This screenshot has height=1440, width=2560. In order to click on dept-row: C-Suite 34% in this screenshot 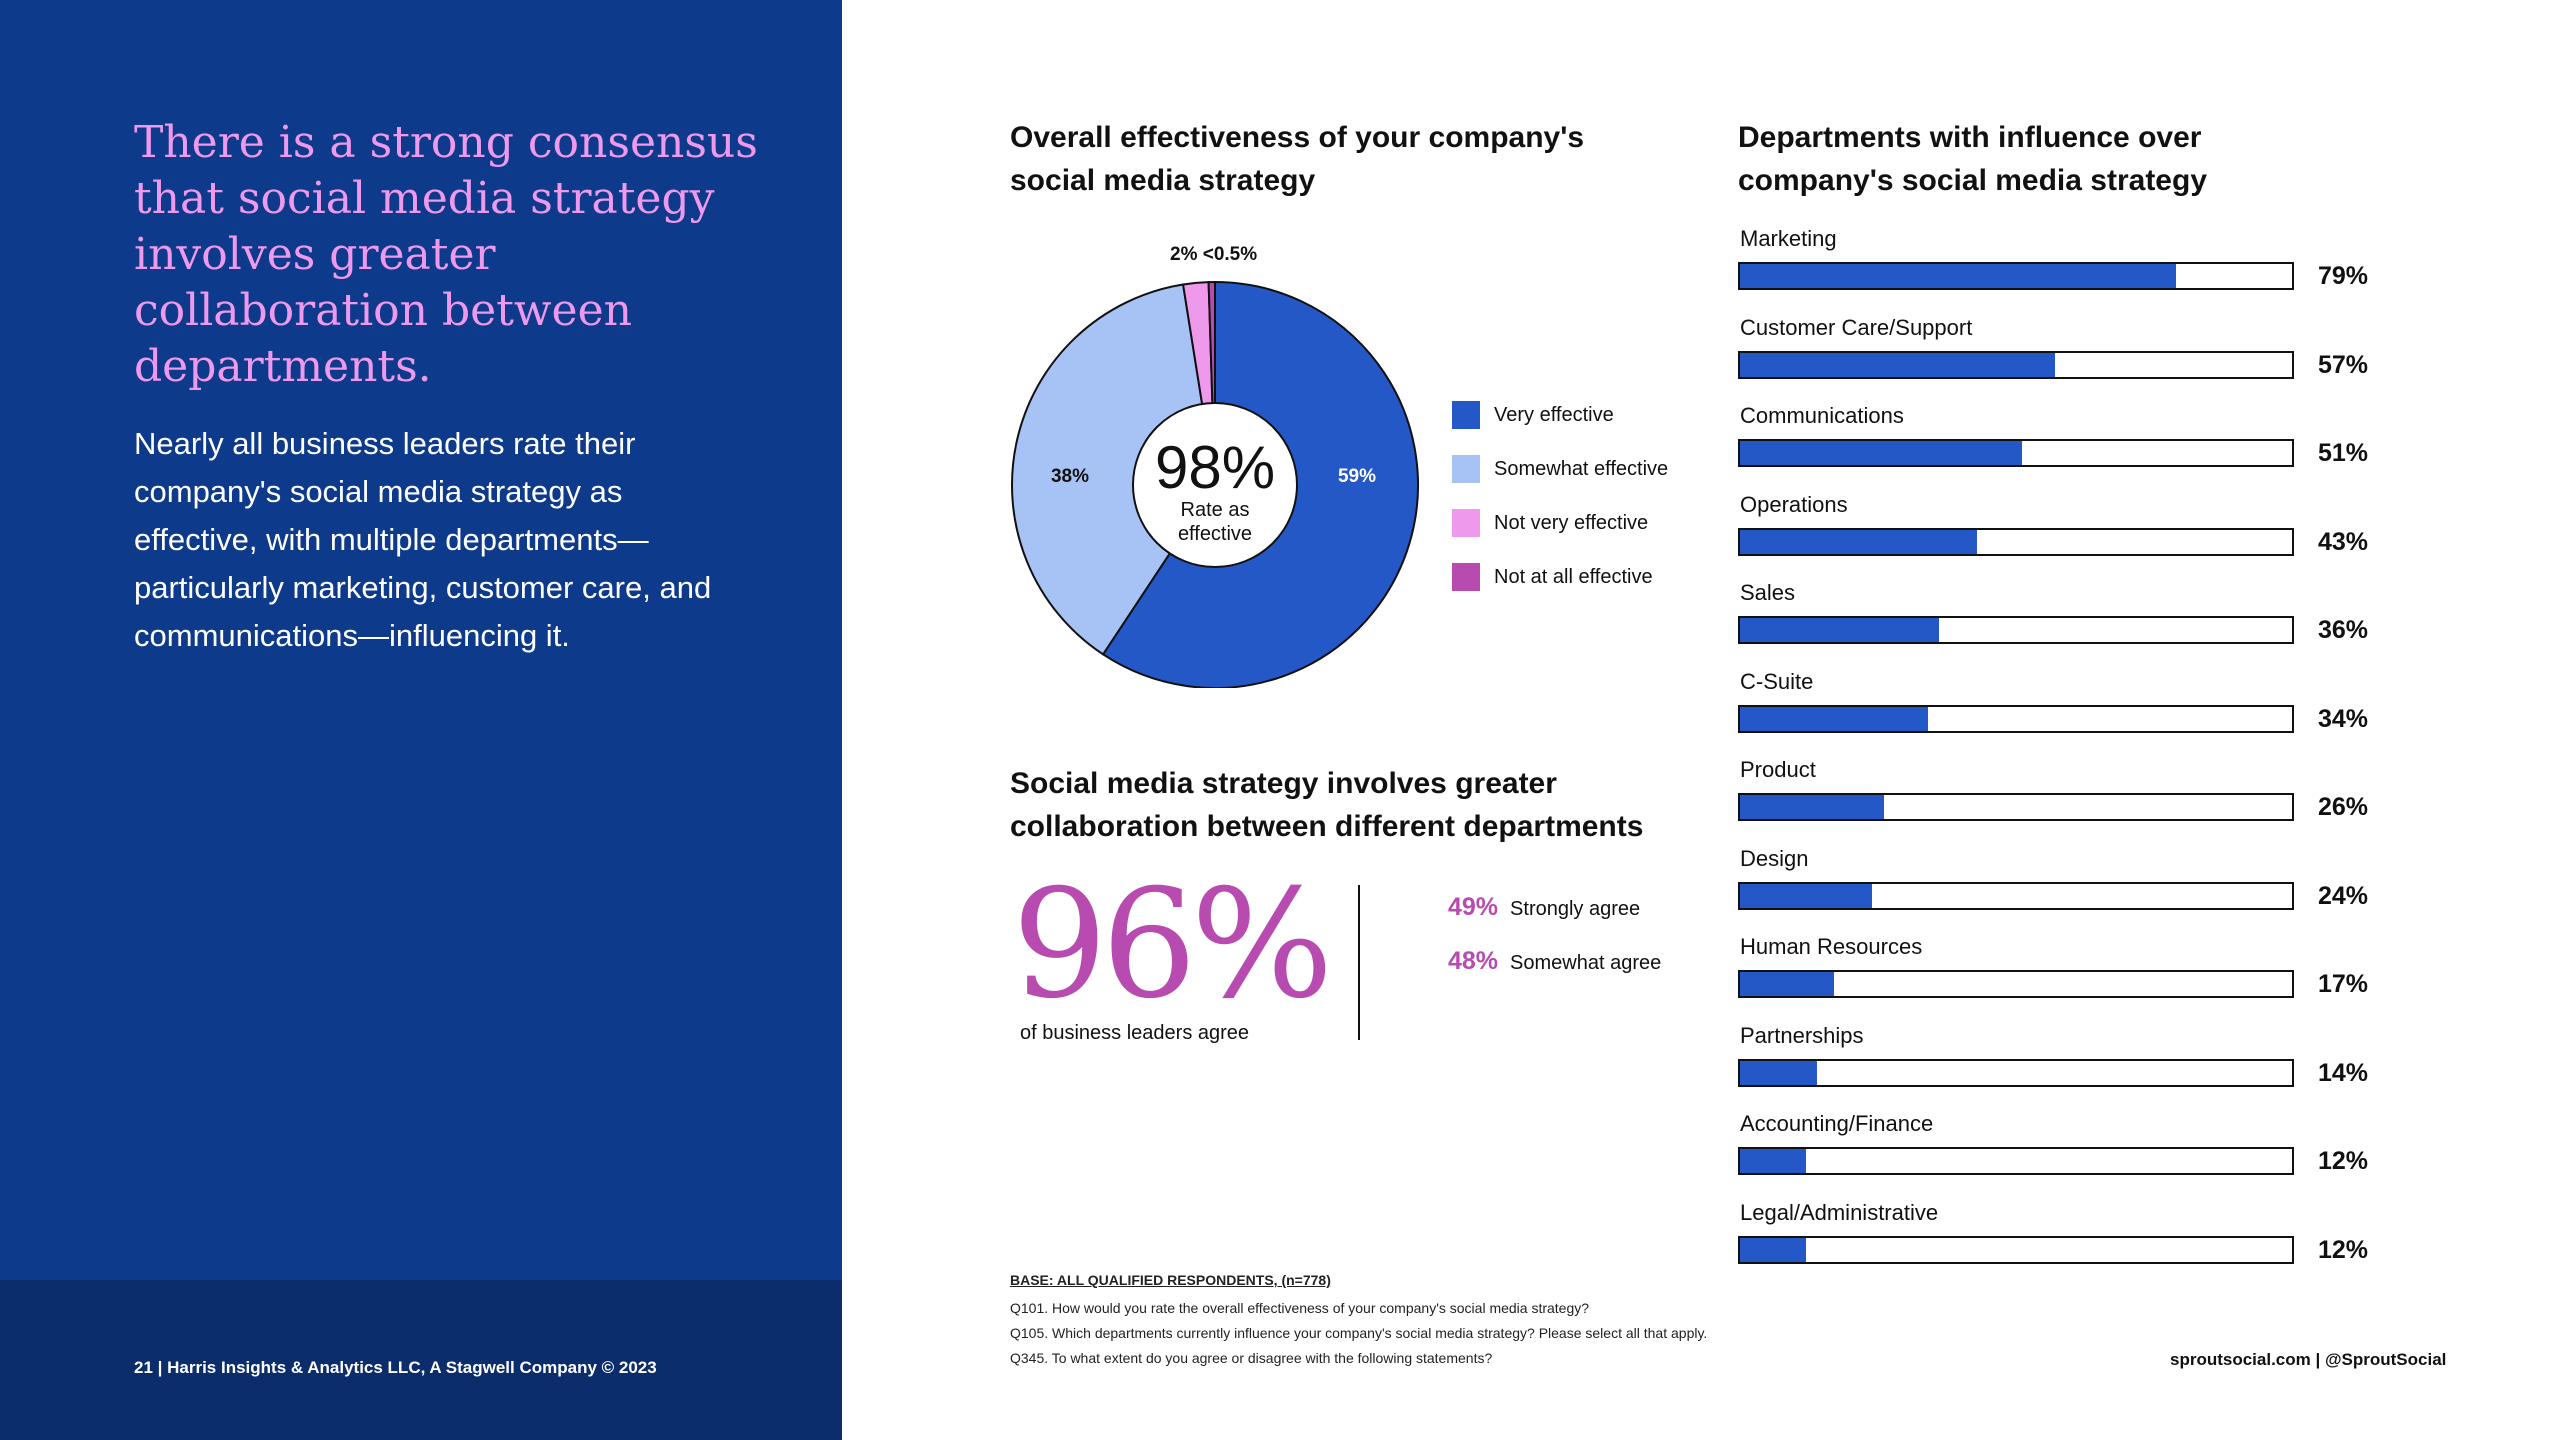, I will do `click(2078, 709)`.